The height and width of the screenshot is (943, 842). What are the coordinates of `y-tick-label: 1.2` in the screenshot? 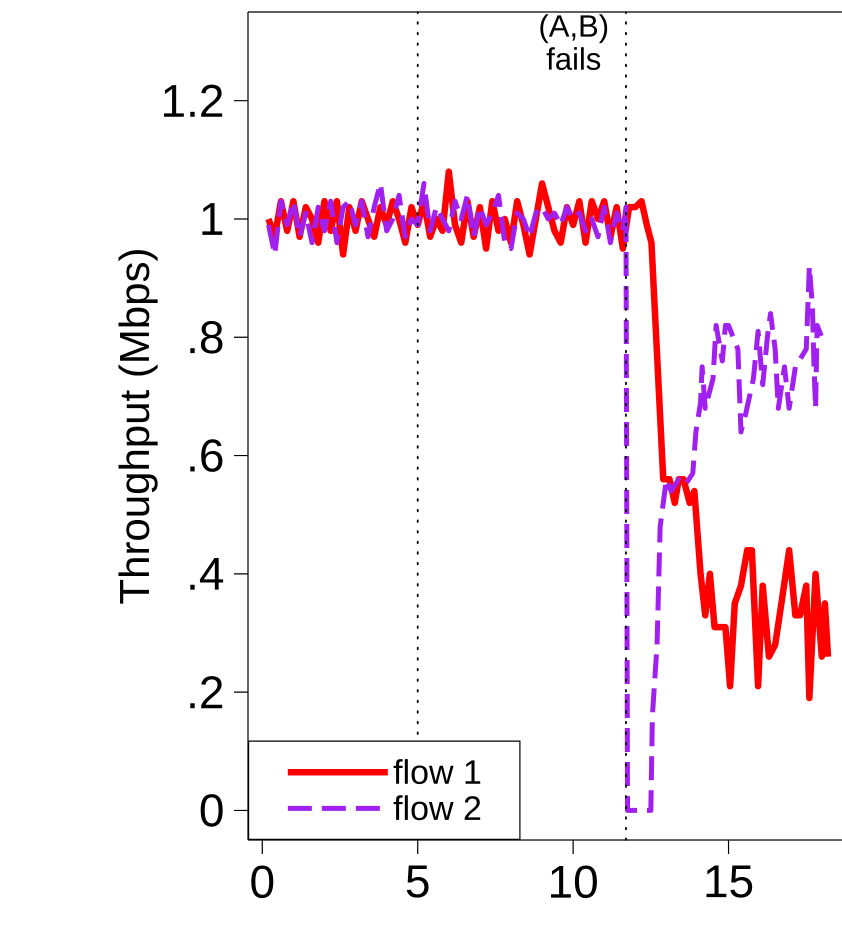 It's located at (193, 100).